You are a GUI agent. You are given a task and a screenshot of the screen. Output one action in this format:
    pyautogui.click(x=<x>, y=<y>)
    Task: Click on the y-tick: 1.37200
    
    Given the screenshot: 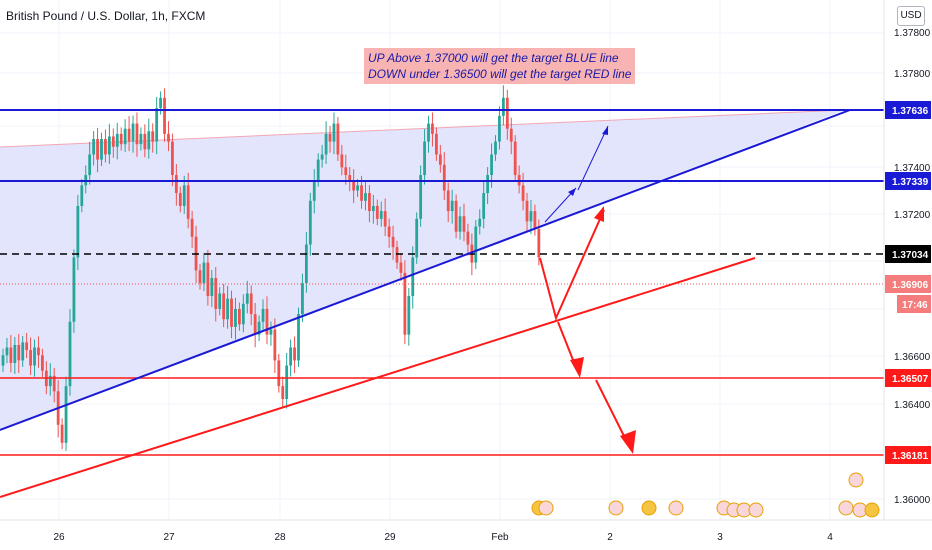 What is the action you would take?
    pyautogui.click(x=912, y=215)
    